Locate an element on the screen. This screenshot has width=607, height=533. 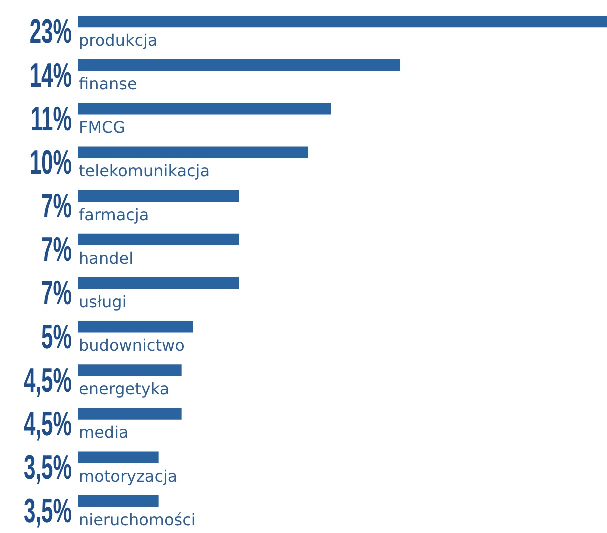
y-tick-label: nieruchomości is located at coordinates (137, 520).